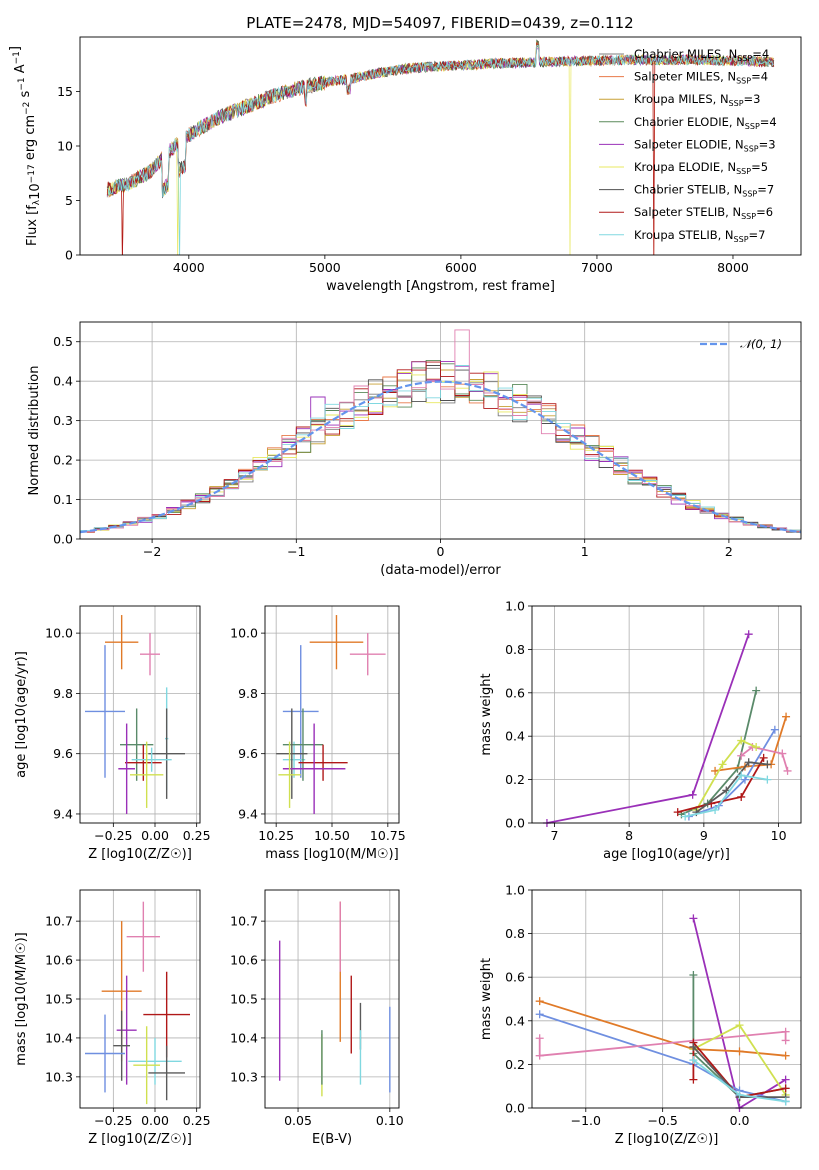 Image resolution: width=819 pixels, height=1170 pixels. What do you see at coordinates (486, 999) in the screenshot?
I see `mass-weight-vs-Z-ylabel: mass weight` at bounding box center [486, 999].